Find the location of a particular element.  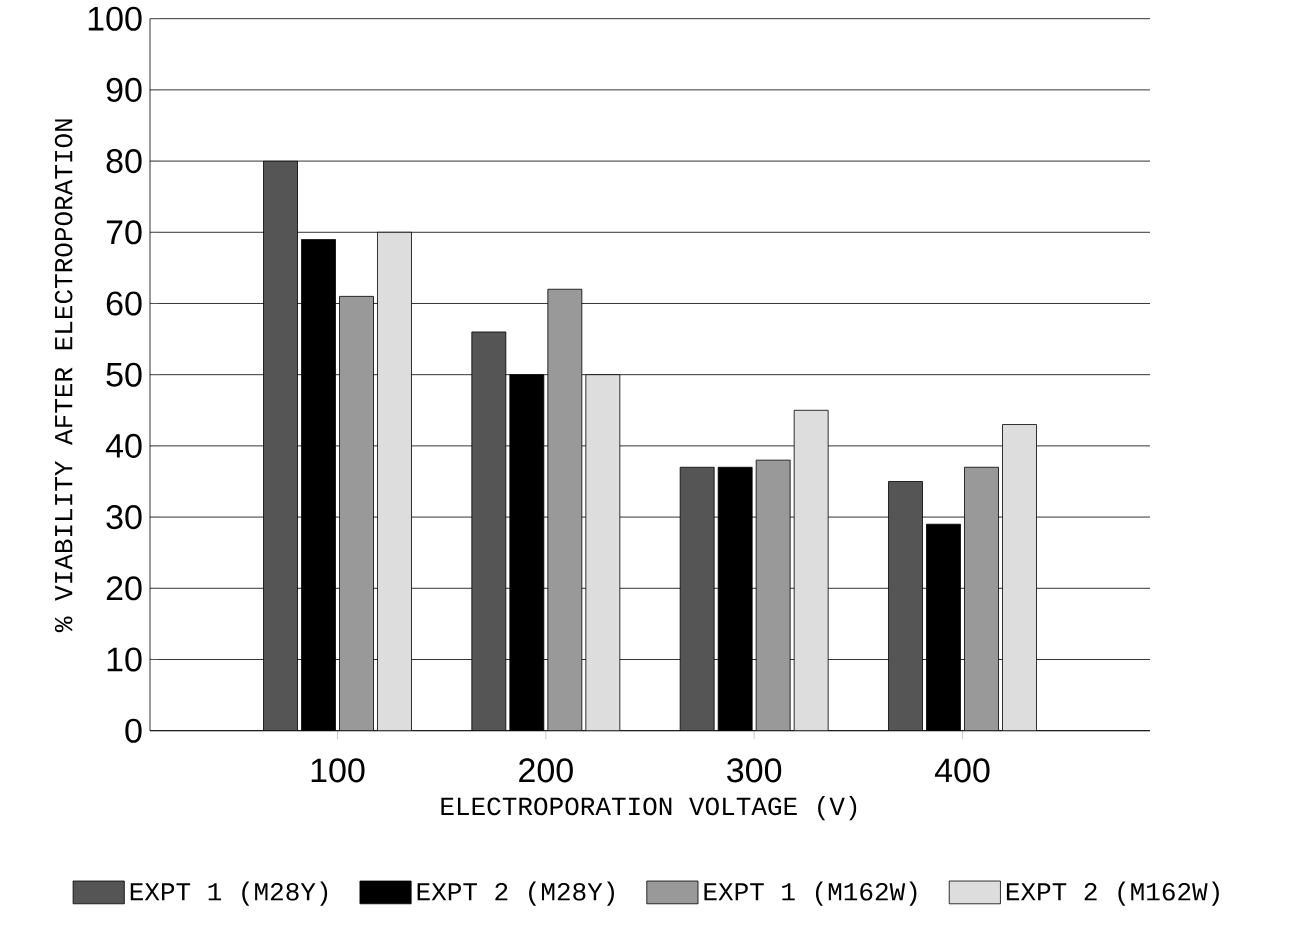

y-tick-label: 0 is located at coordinates (133, 730).